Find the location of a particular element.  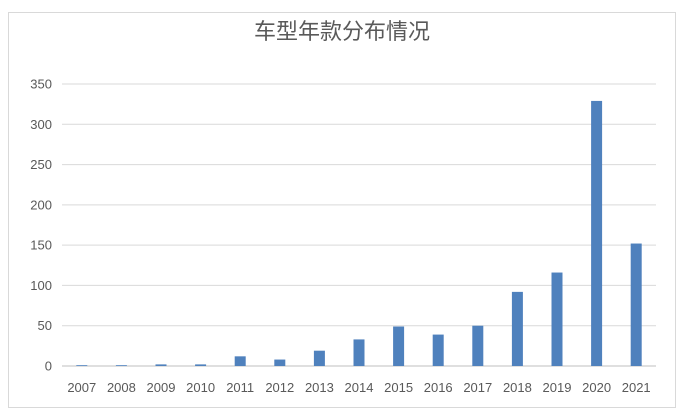

chart-title: 车型年款分布情况 is located at coordinates (341, 32).